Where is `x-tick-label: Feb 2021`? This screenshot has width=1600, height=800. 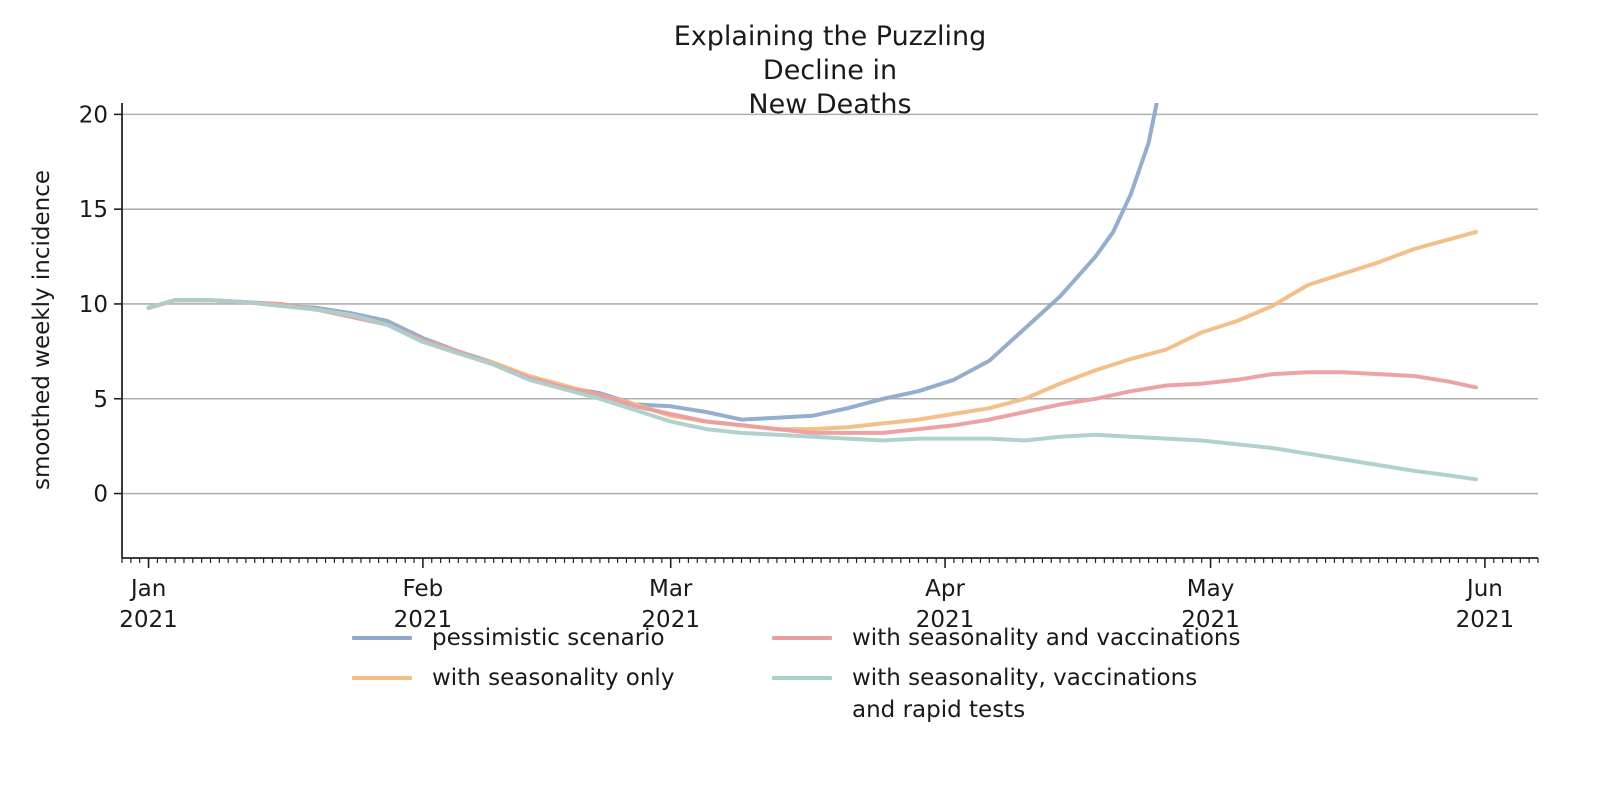
x-tick-label: Feb 2021 is located at coordinates (423, 604).